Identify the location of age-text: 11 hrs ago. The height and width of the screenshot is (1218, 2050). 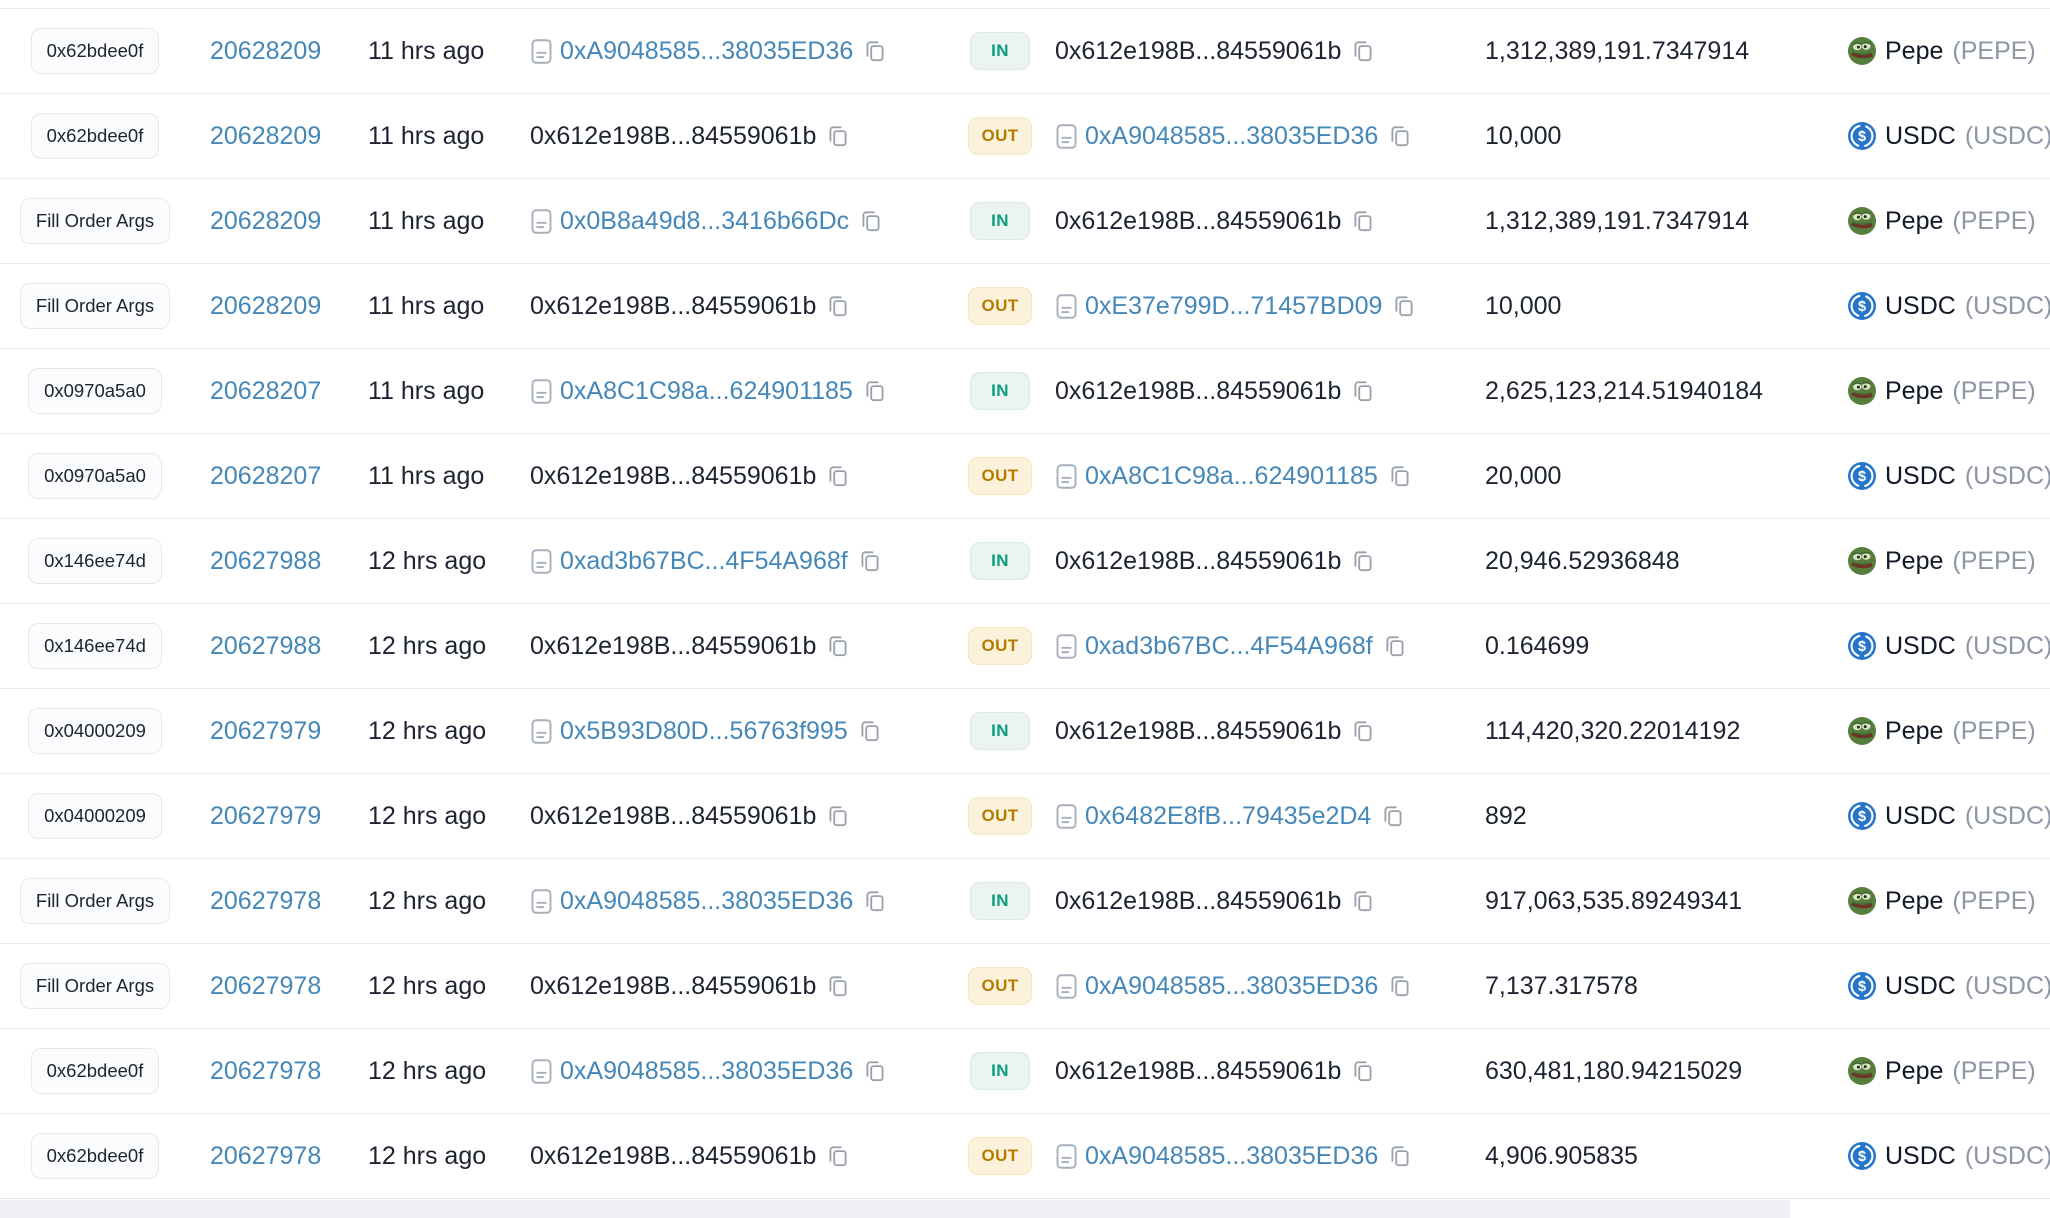
(426, 390).